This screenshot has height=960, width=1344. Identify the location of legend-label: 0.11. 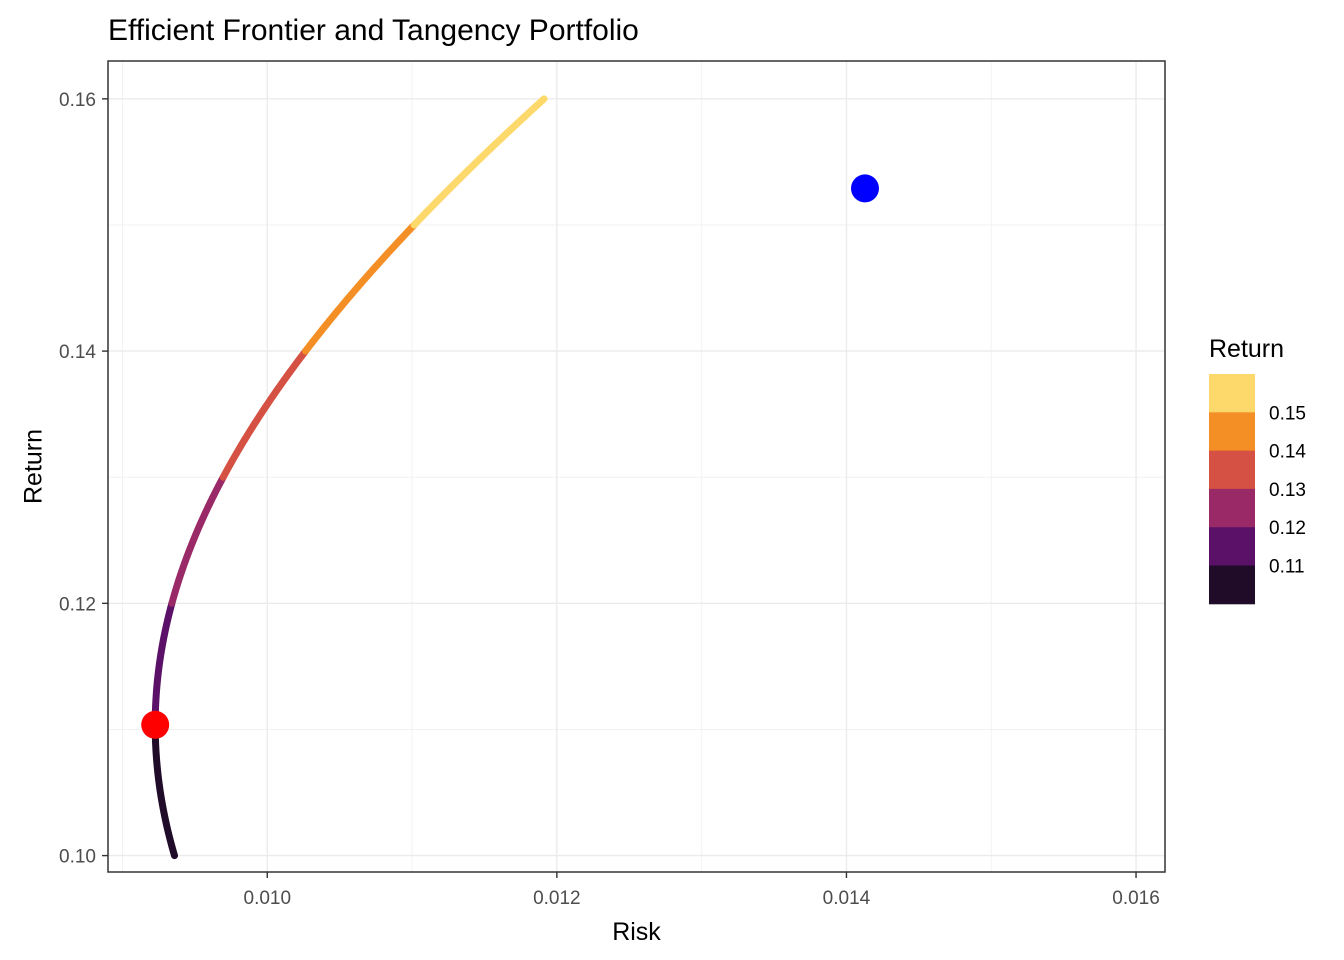
(1287, 567).